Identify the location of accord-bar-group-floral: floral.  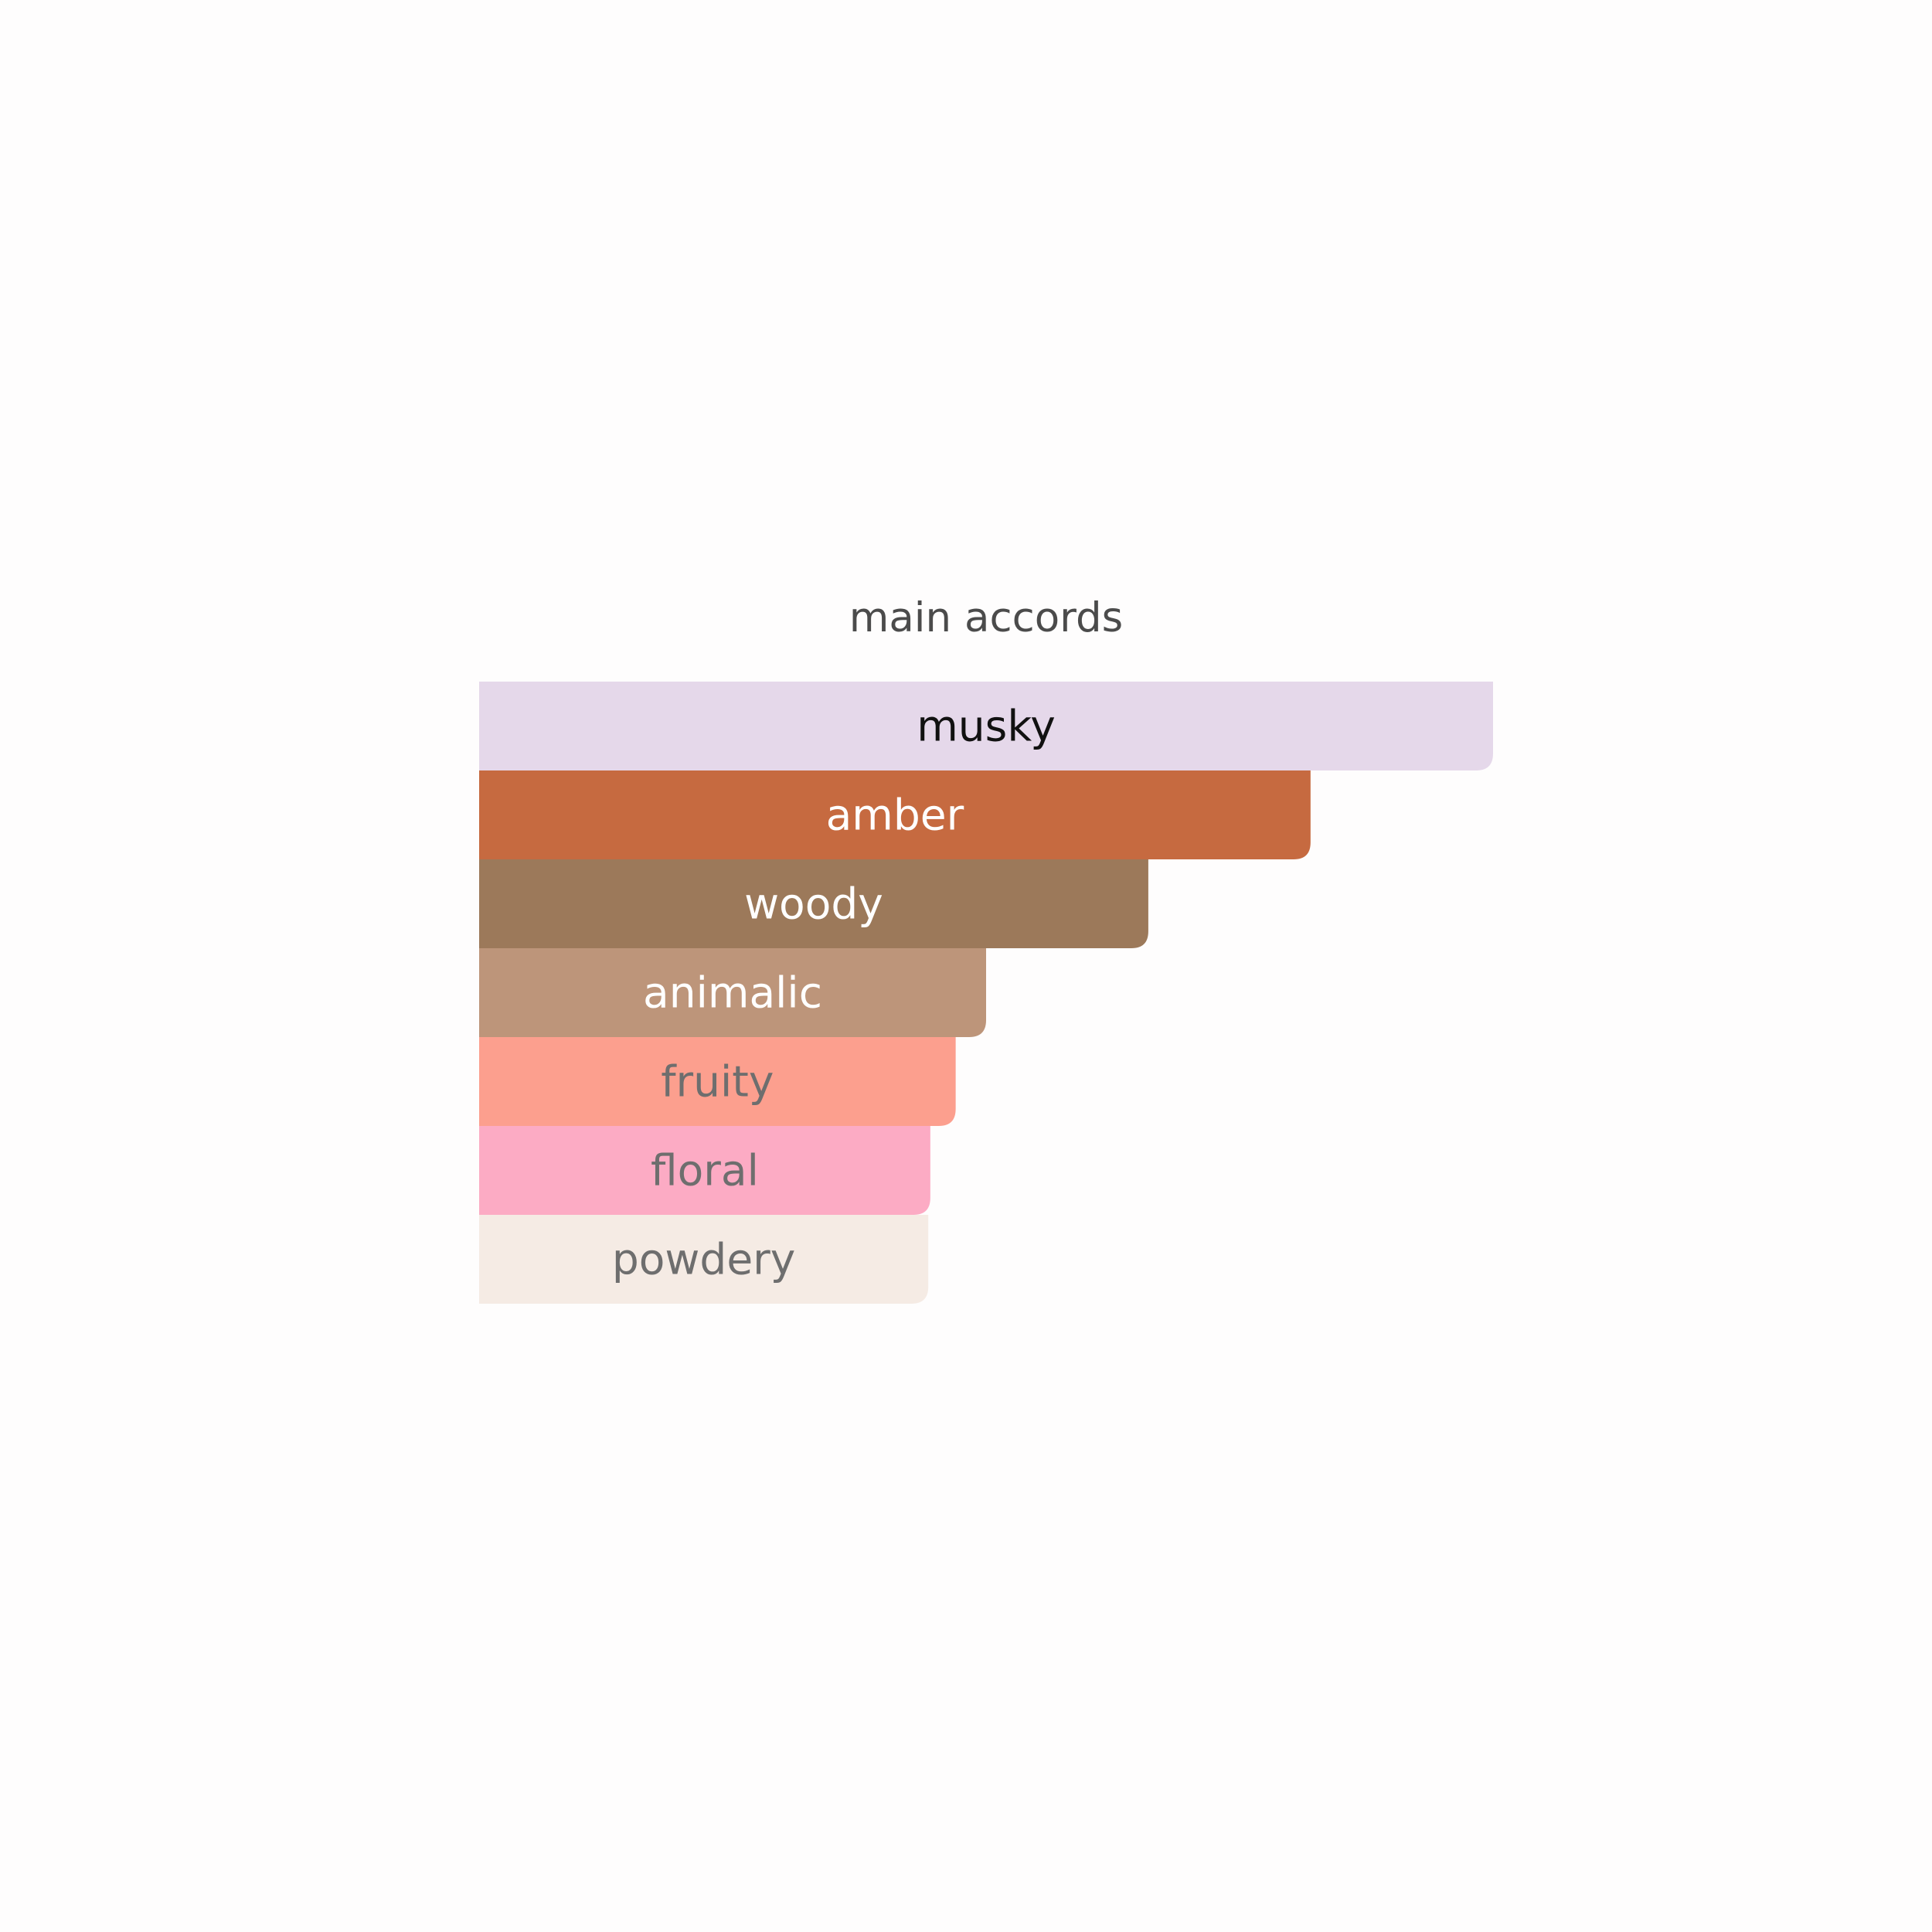
(705, 1170).